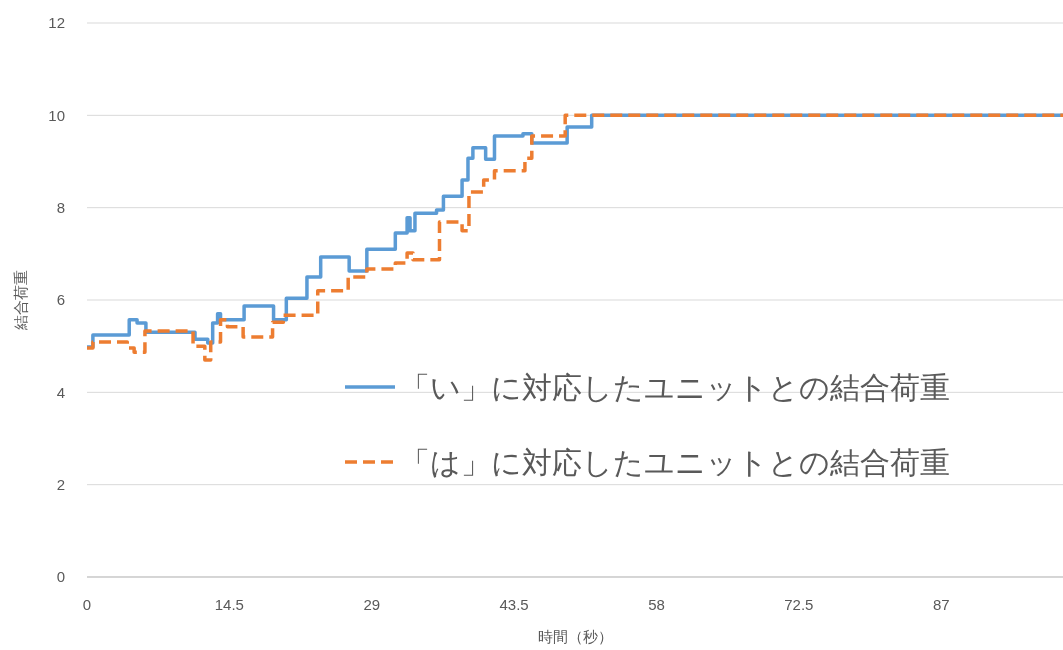 This screenshot has height=650, width=1063. I want to click on y-tick-label: 6, so click(60, 300).